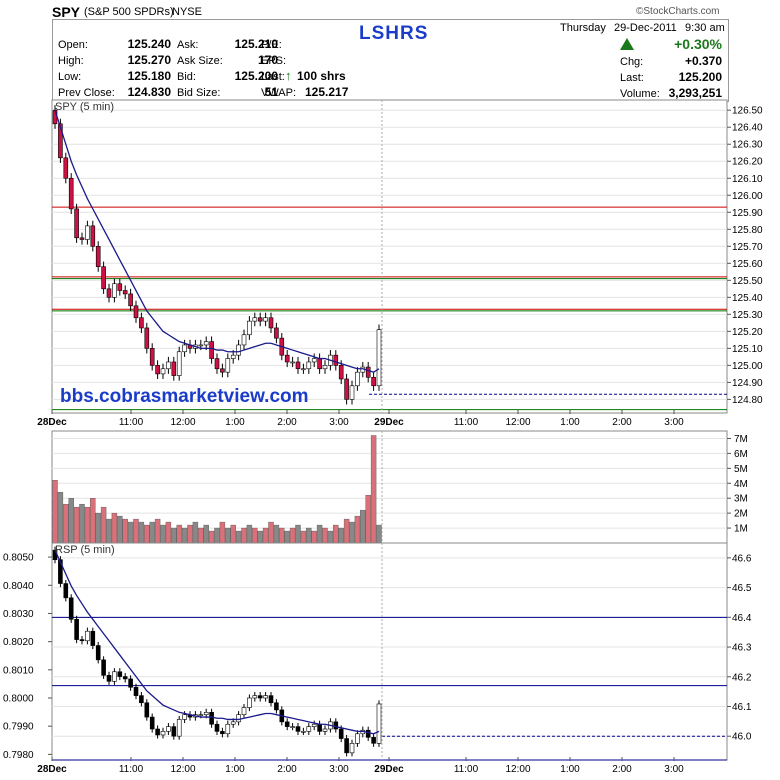  Describe the element at coordinates (235, 422) in the screenshot. I see `price-x-tick-label: 1:00` at that location.